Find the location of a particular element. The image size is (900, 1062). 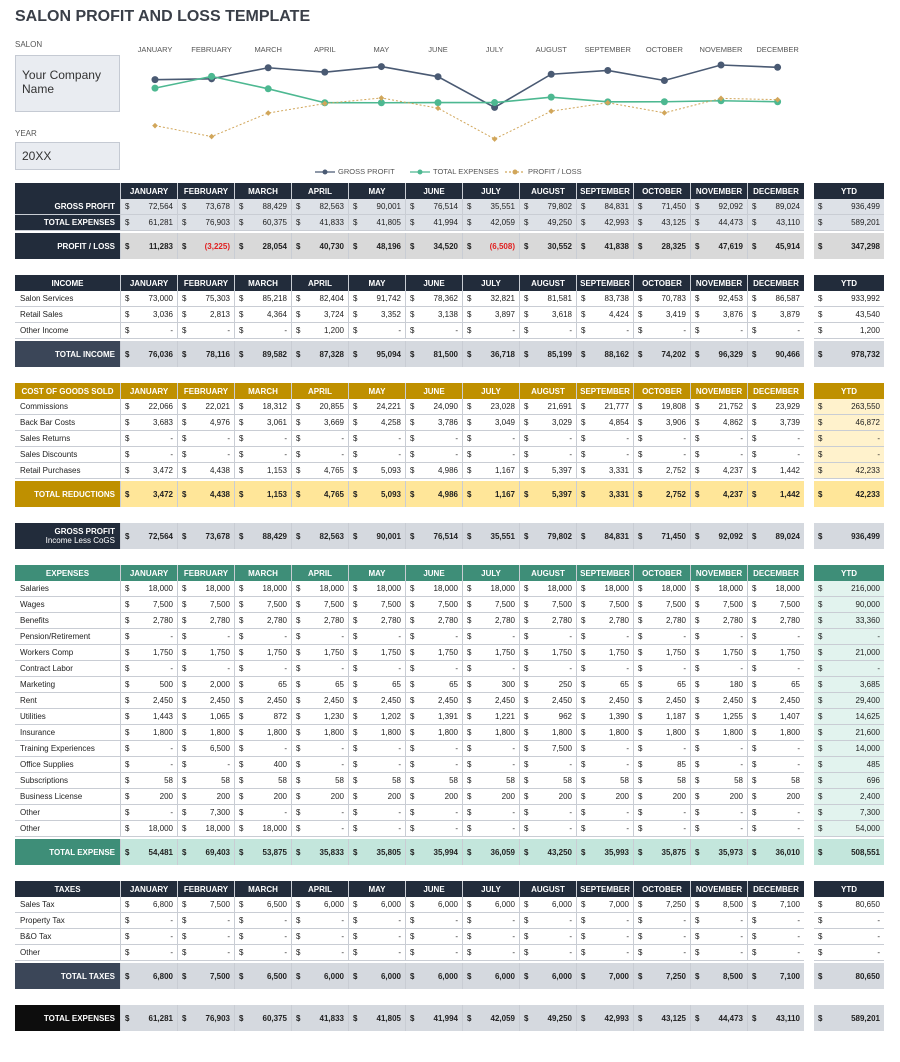

amount: 5,093 is located at coordinates (390, 494).